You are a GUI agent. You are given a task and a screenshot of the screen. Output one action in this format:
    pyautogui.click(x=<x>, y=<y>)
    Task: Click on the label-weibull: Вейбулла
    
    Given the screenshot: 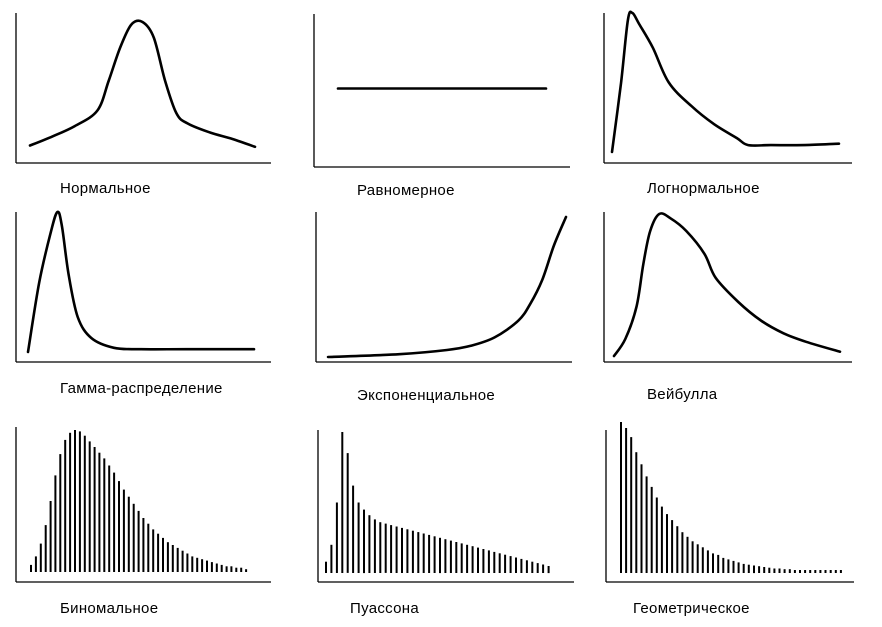 What is the action you would take?
    pyautogui.click(x=682, y=394)
    